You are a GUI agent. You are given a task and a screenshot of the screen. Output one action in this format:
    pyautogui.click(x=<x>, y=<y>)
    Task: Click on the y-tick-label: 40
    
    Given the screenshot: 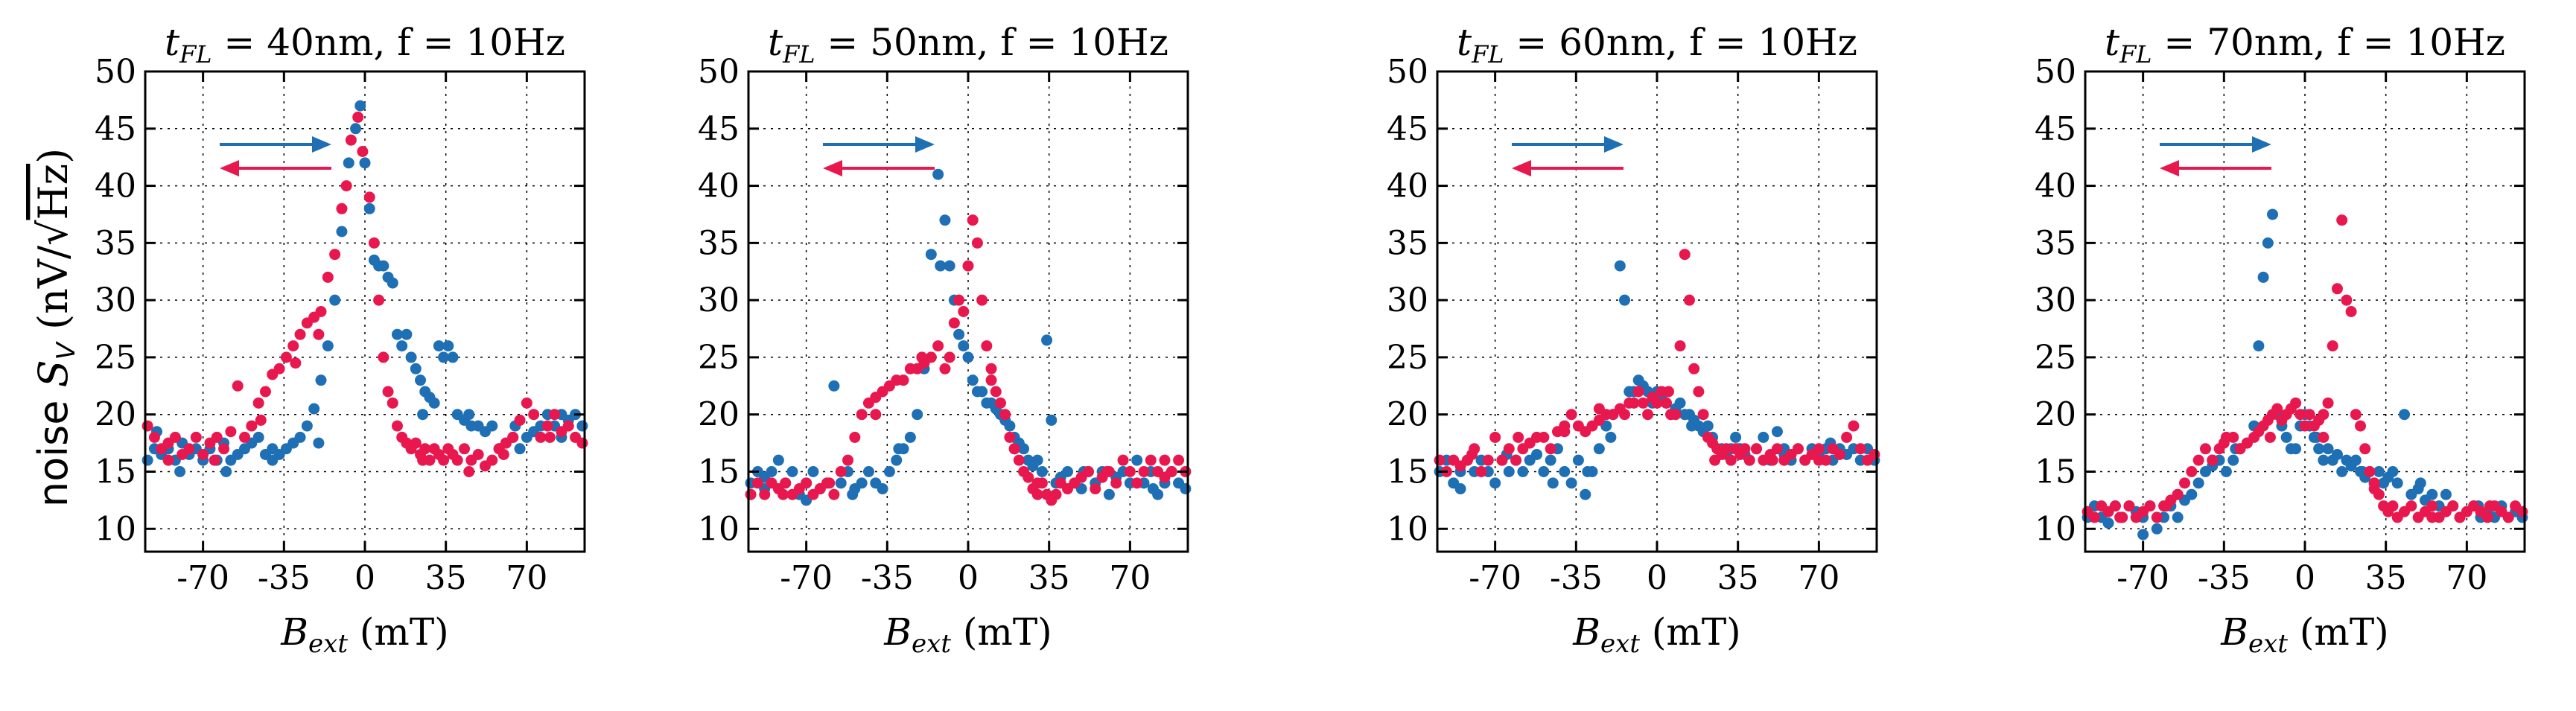 What is the action you would take?
    pyautogui.click(x=115, y=186)
    